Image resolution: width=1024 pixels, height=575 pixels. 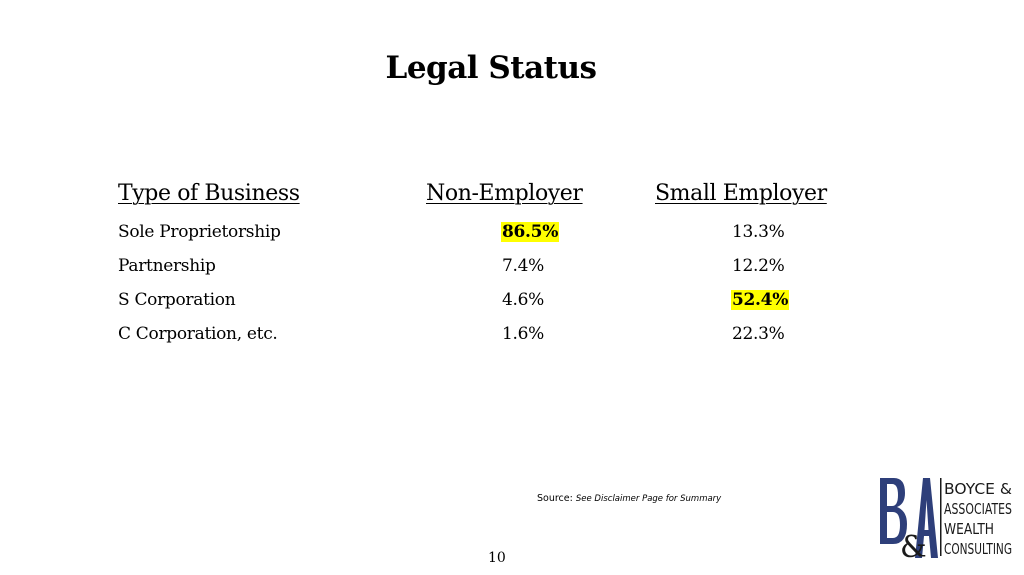 What do you see at coordinates (758, 266) in the screenshot?
I see `row-small-employer-partnership: 12.2%` at bounding box center [758, 266].